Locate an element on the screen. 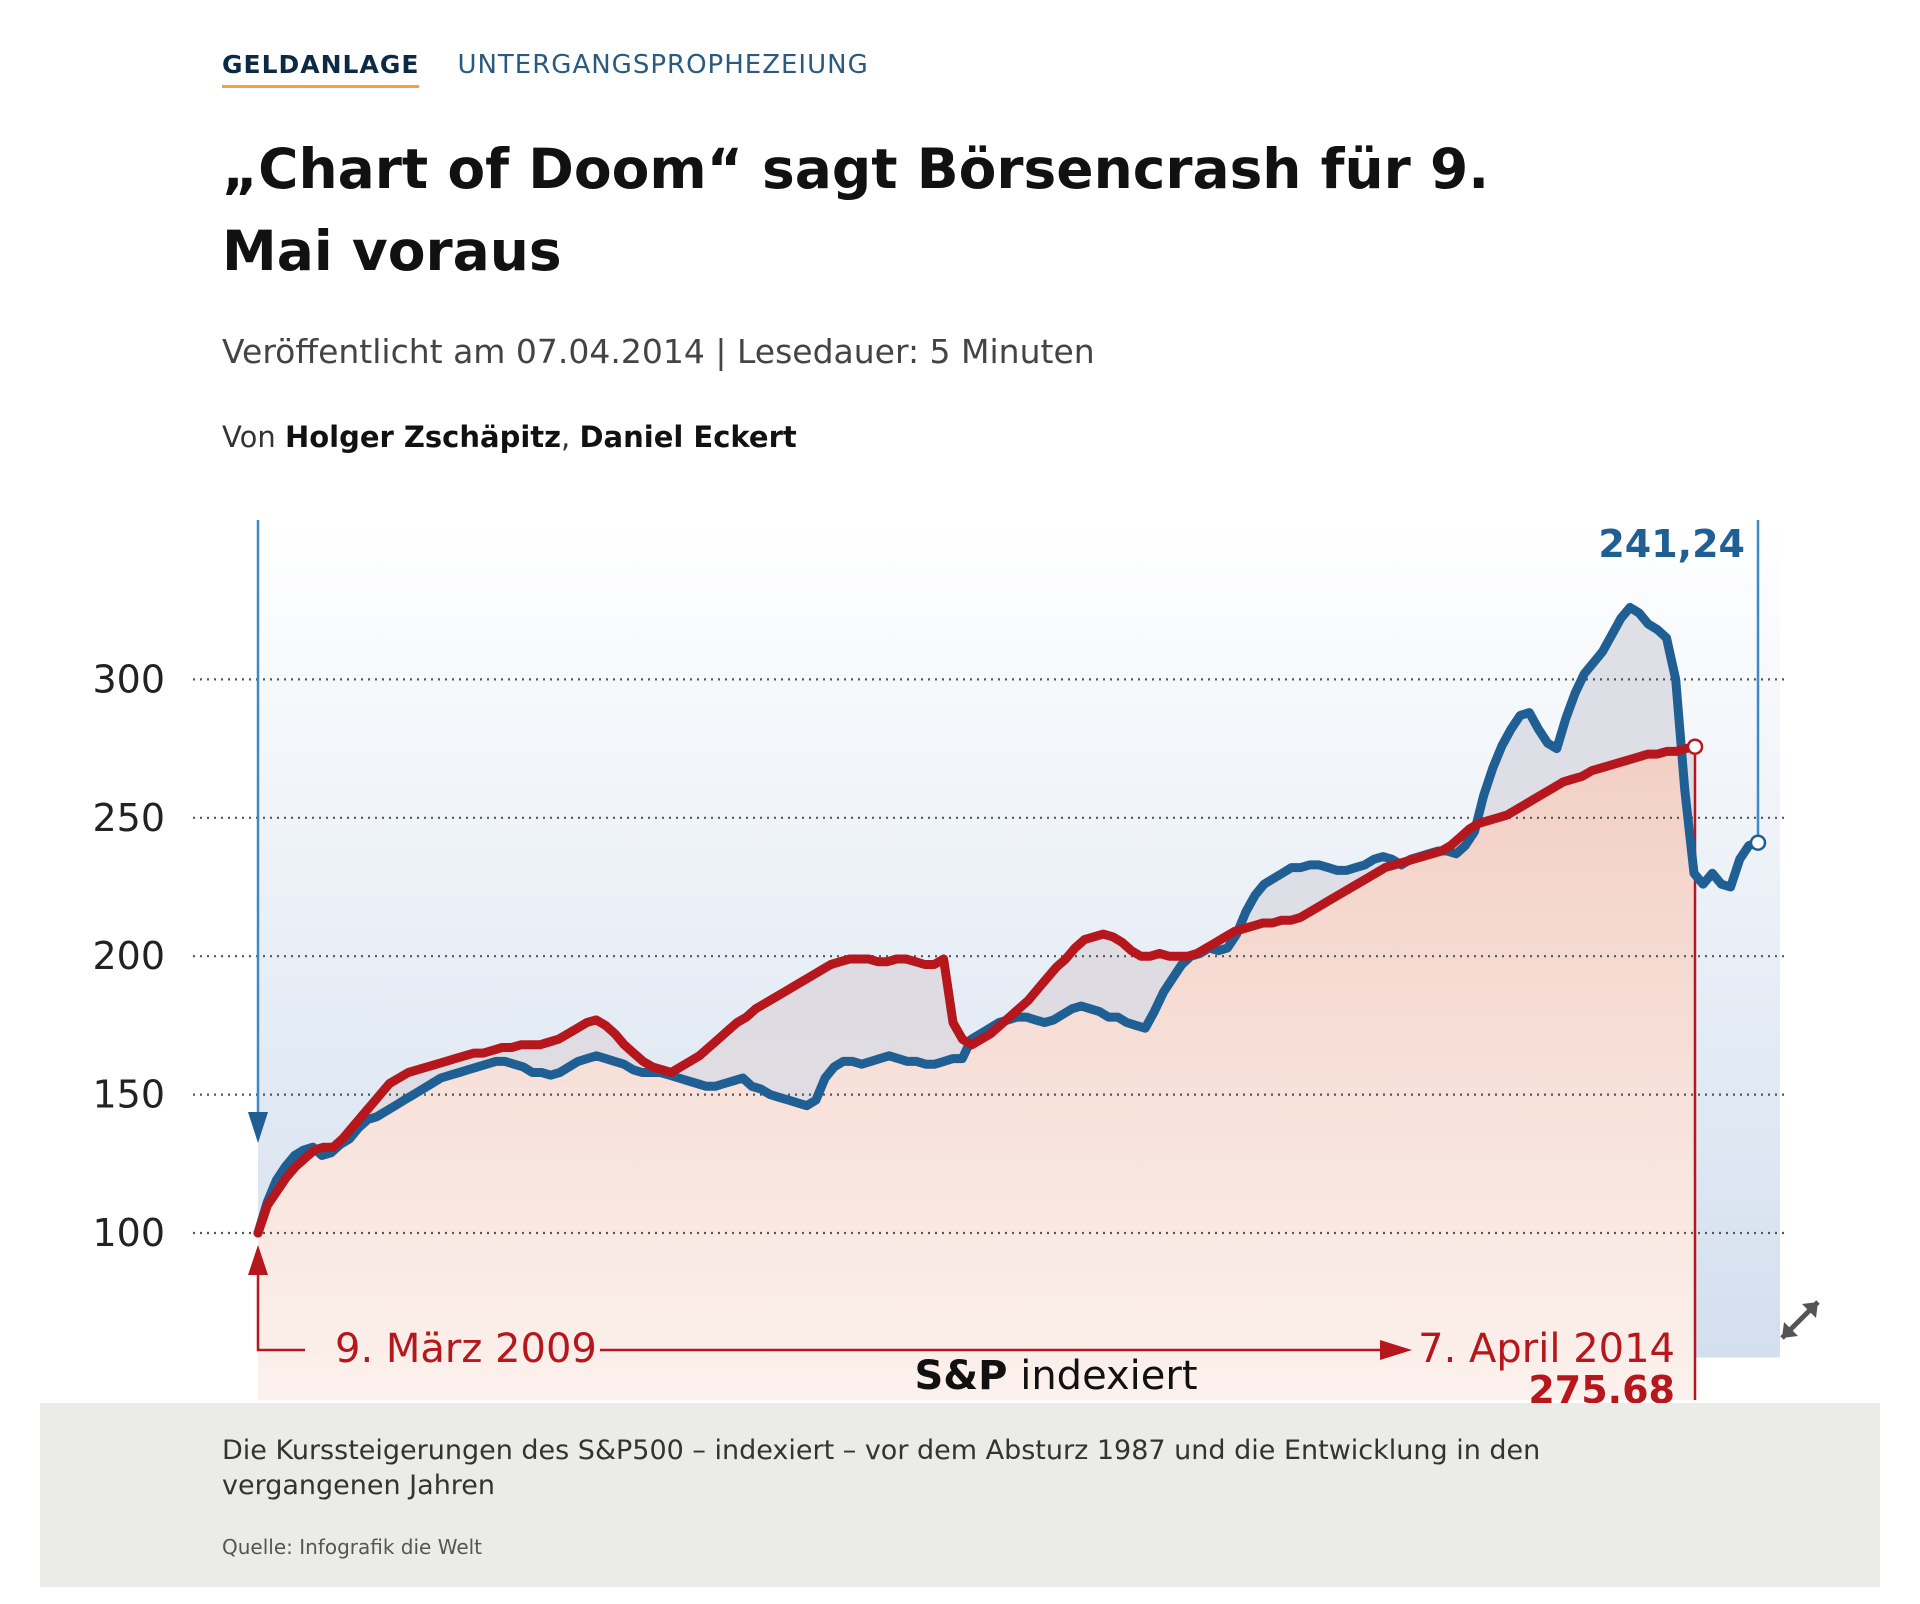 Image resolution: width=1920 pixels, height=1604 pixels. blue-end-point is located at coordinates (1758, 842).